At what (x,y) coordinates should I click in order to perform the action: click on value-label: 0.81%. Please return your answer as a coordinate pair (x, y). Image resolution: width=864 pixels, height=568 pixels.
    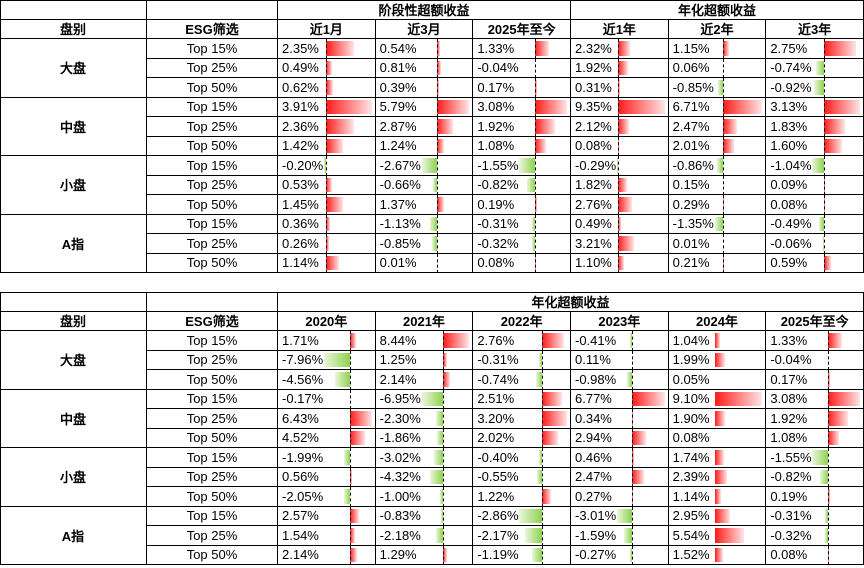
    Looking at the image, I should click on (398, 68).